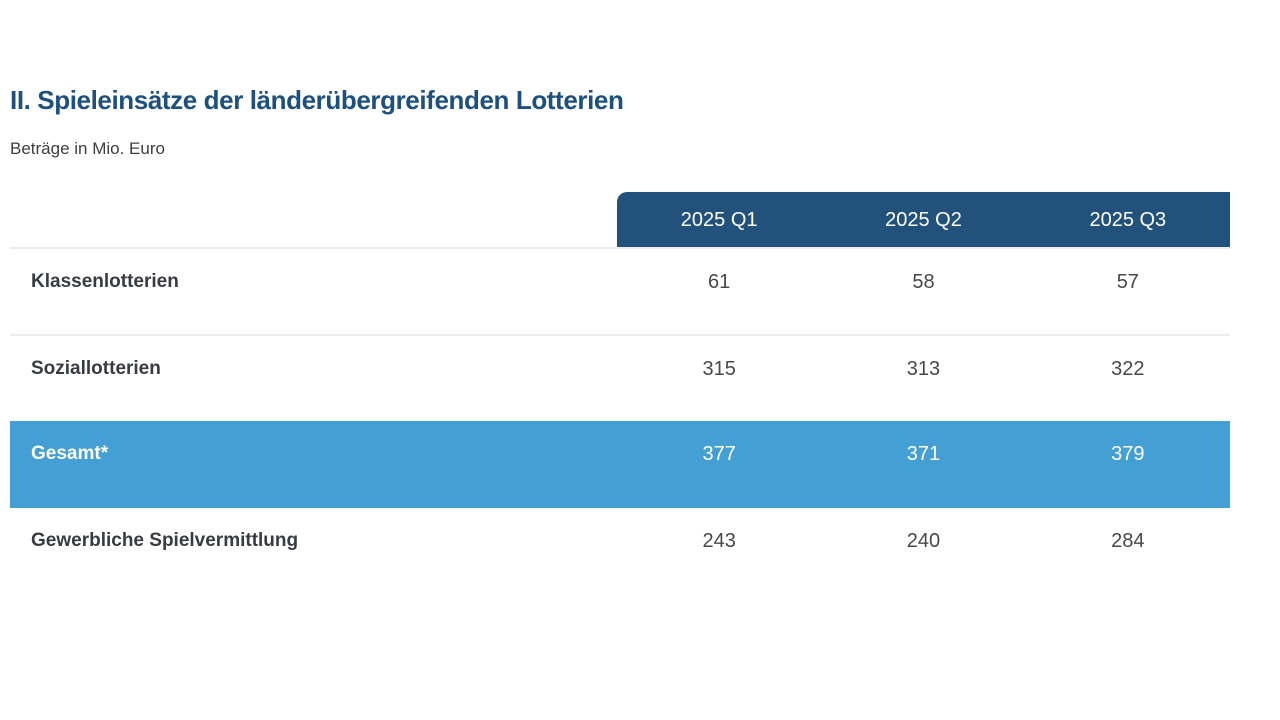  Describe the element at coordinates (719, 219) in the screenshot. I see `column-header-2025-q1: 2025 Q1` at that location.